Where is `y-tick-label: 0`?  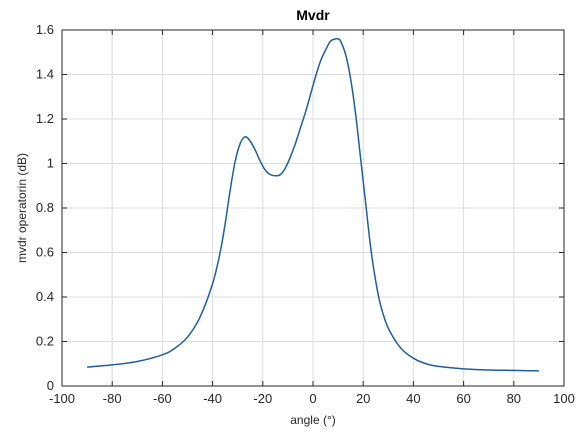
y-tick-label: 0 is located at coordinates (50, 385).